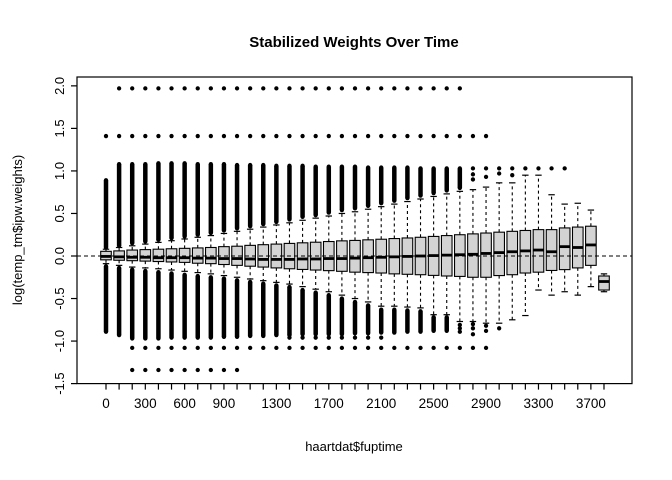 The width and height of the screenshot is (672, 480). What do you see at coordinates (354, 42) in the screenshot?
I see `chart-title: Stabilized Weights Over Time` at bounding box center [354, 42].